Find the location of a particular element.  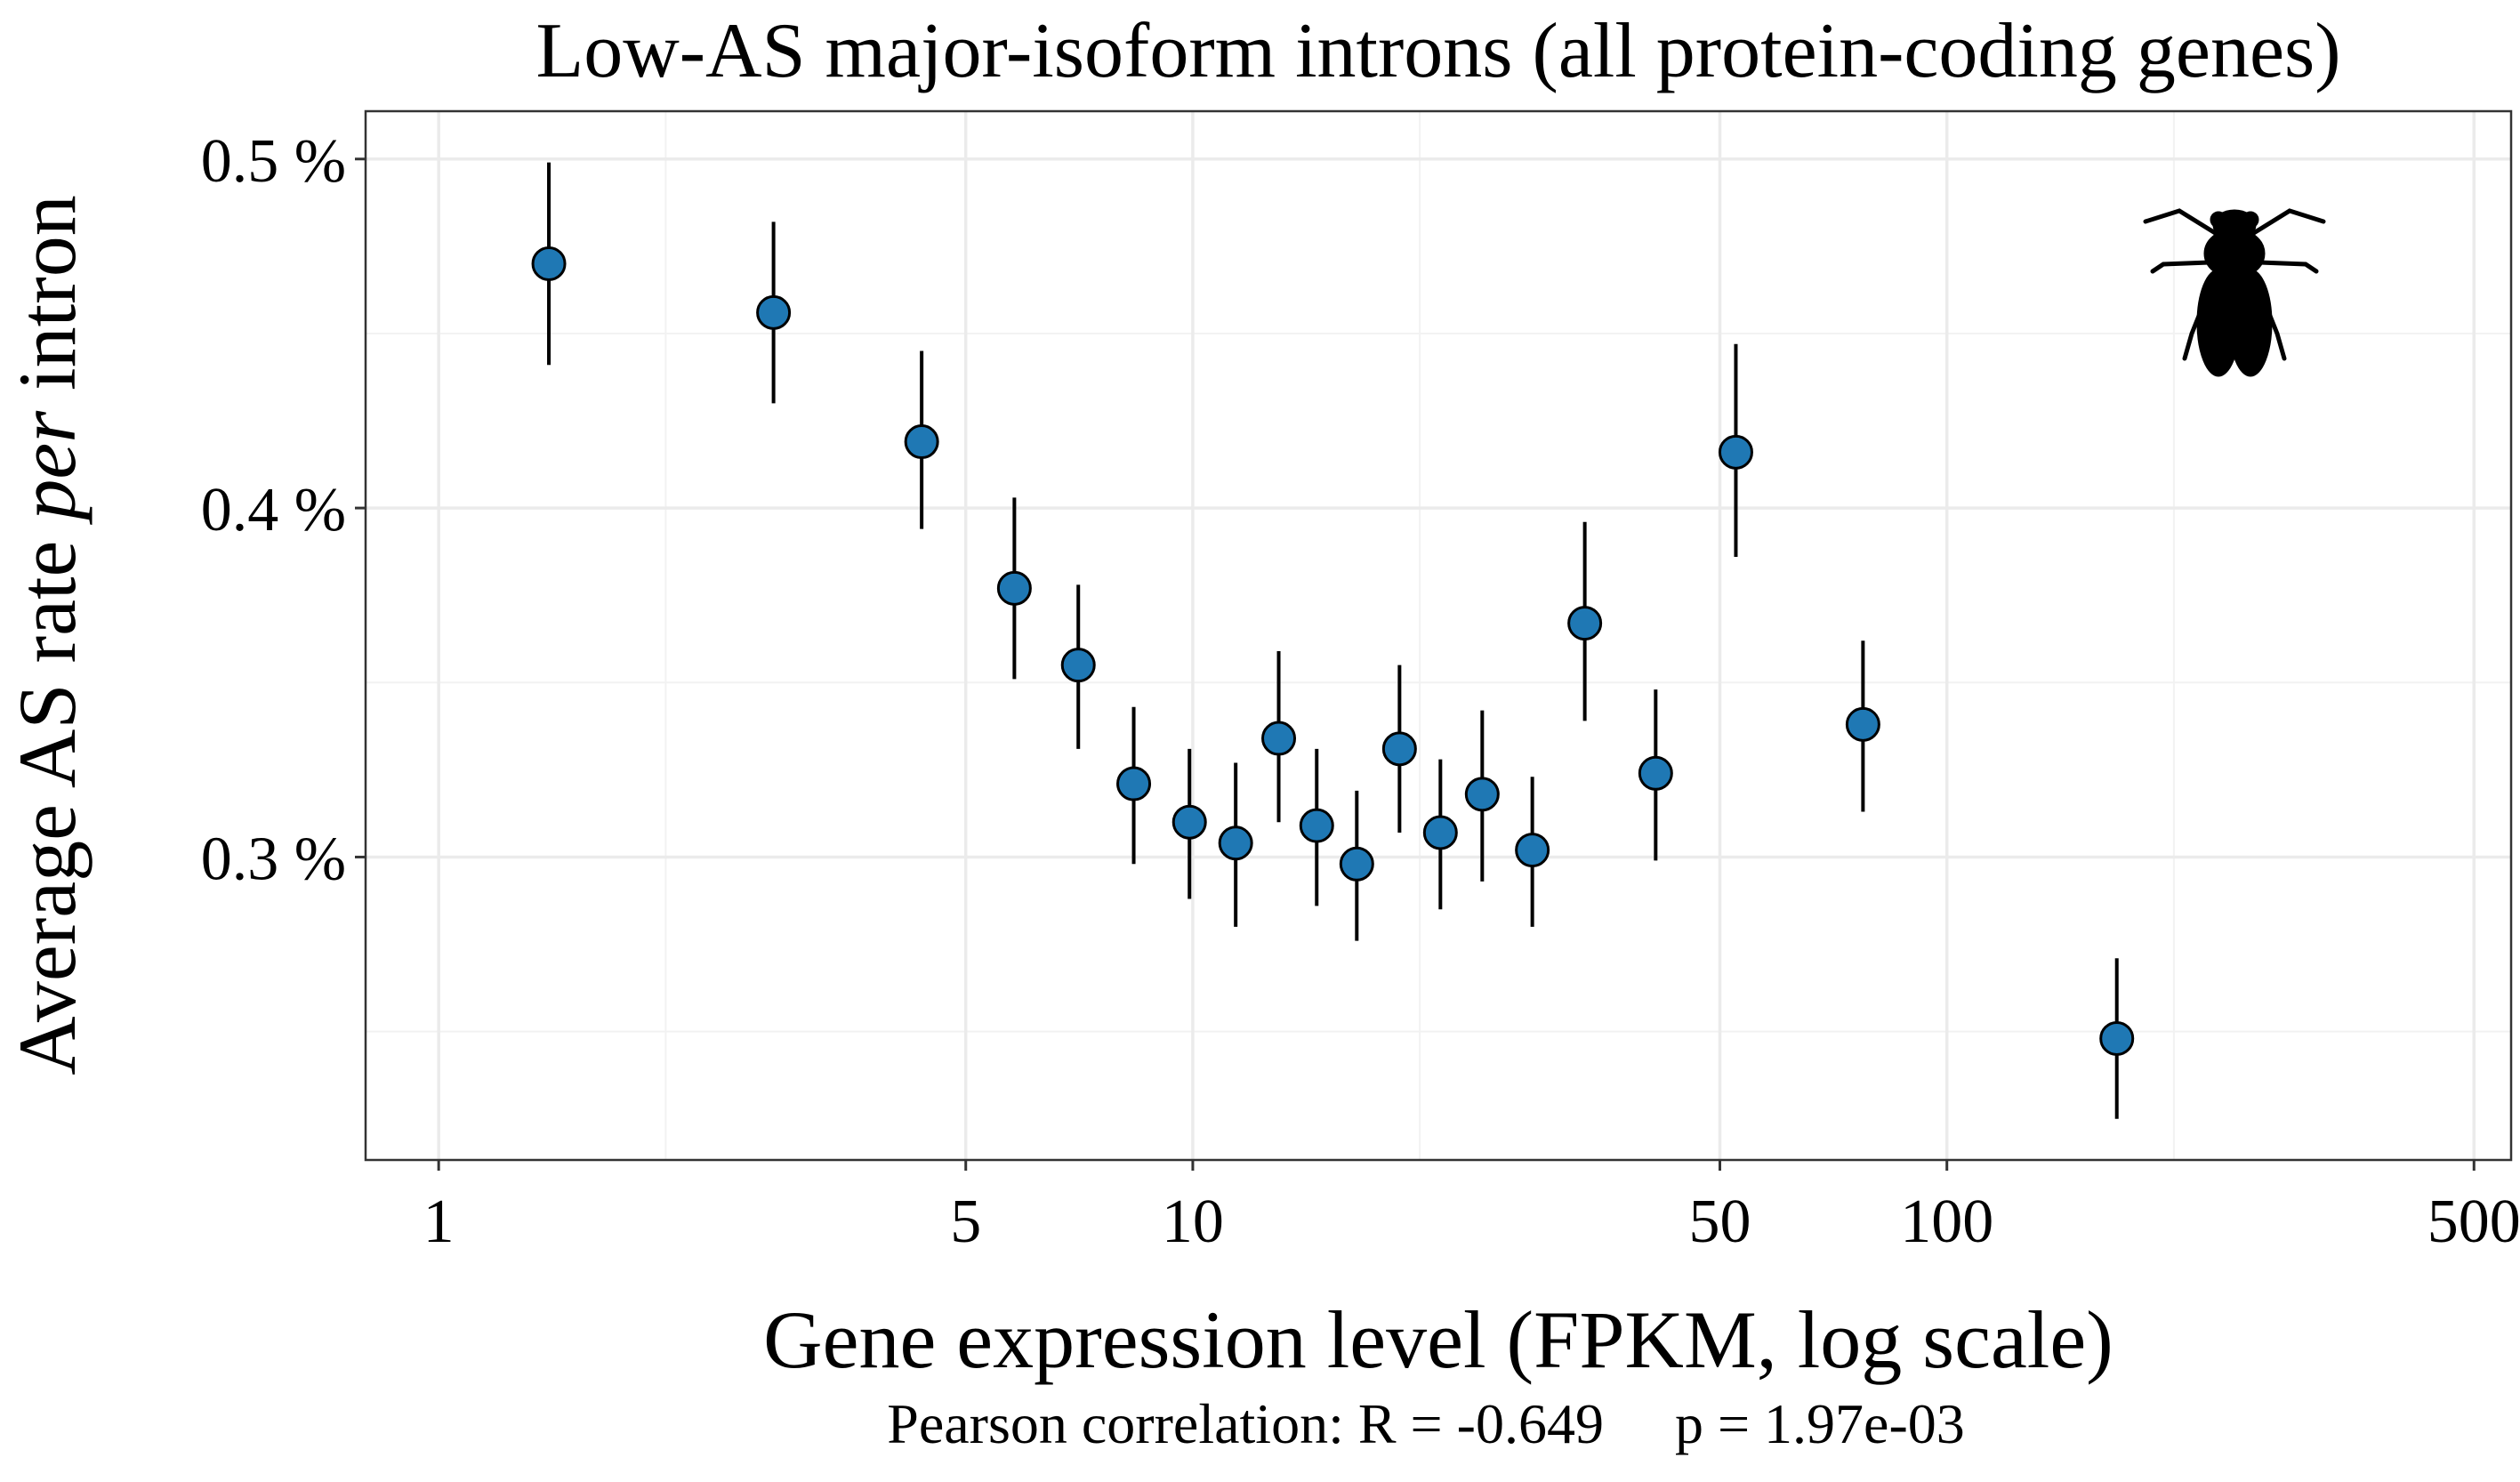

x-tick-label: 100 is located at coordinates (1946, 1222).